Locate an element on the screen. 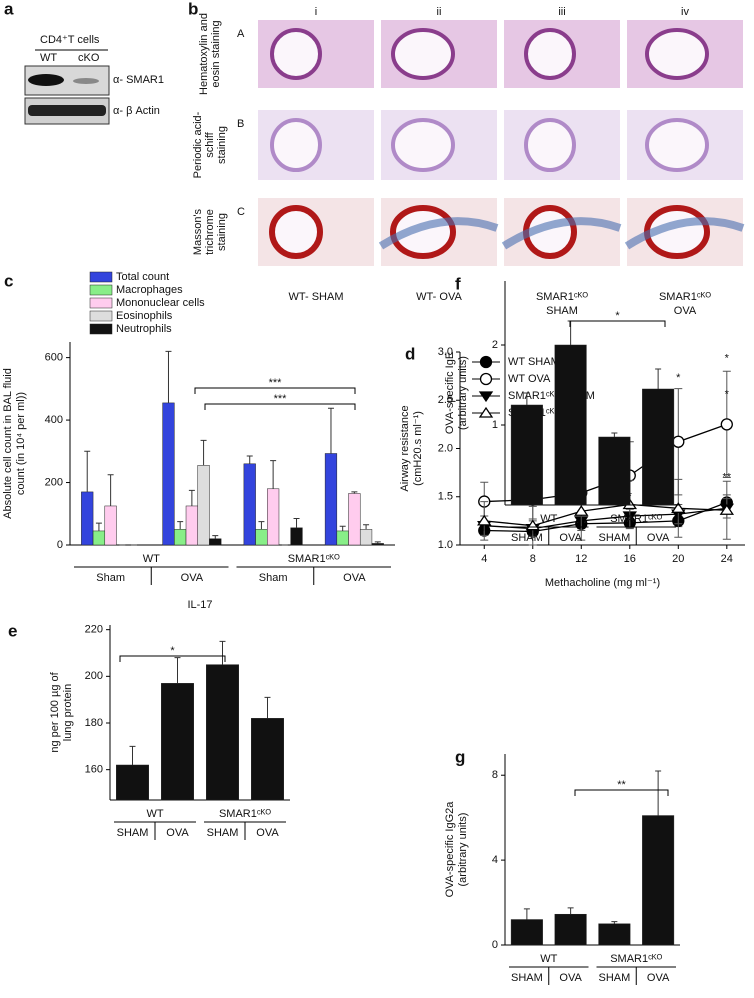  panel-label: b is located at coordinates (193, 9).